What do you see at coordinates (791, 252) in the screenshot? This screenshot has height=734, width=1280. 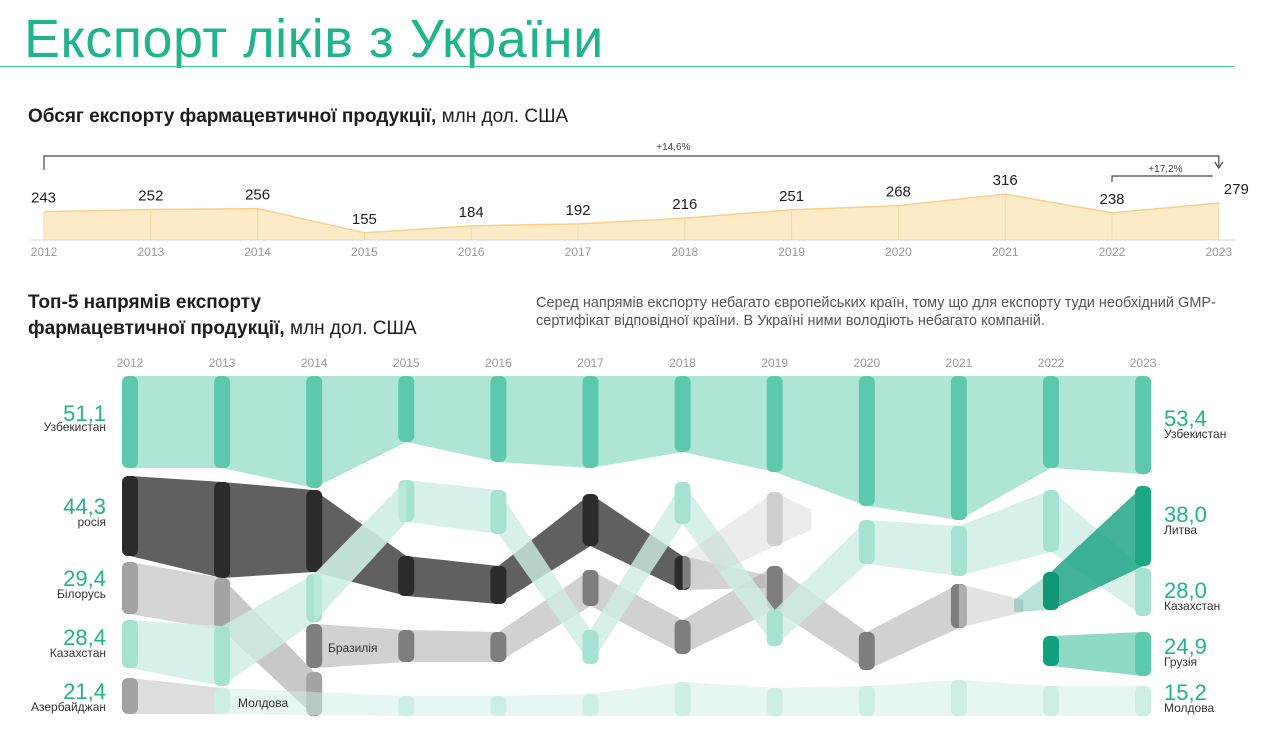 I see `x-tick-label: 2019` at bounding box center [791, 252].